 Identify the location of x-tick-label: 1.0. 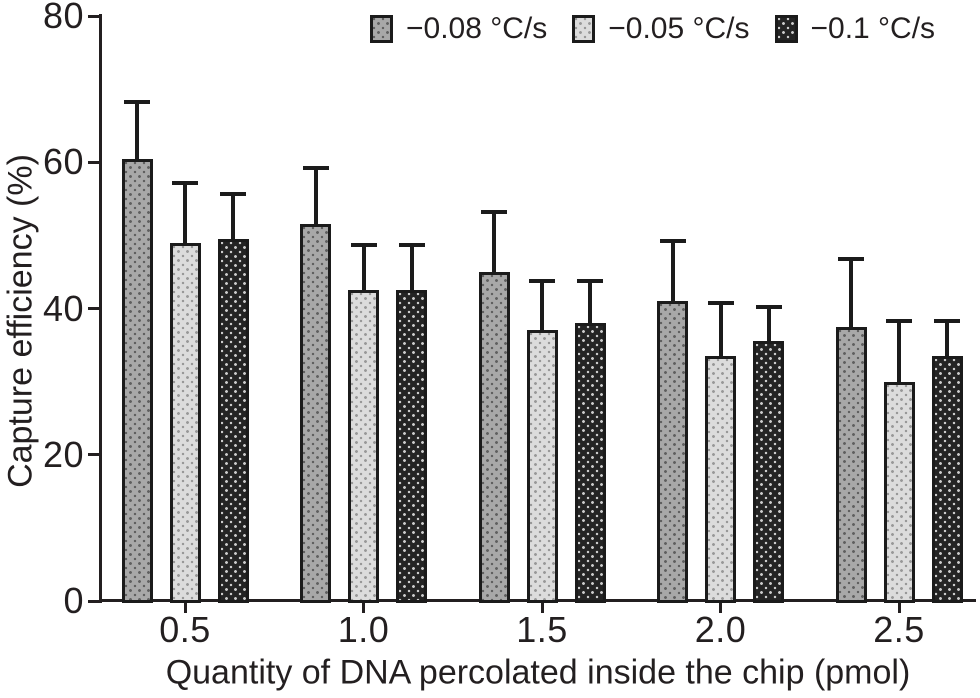
(363, 629).